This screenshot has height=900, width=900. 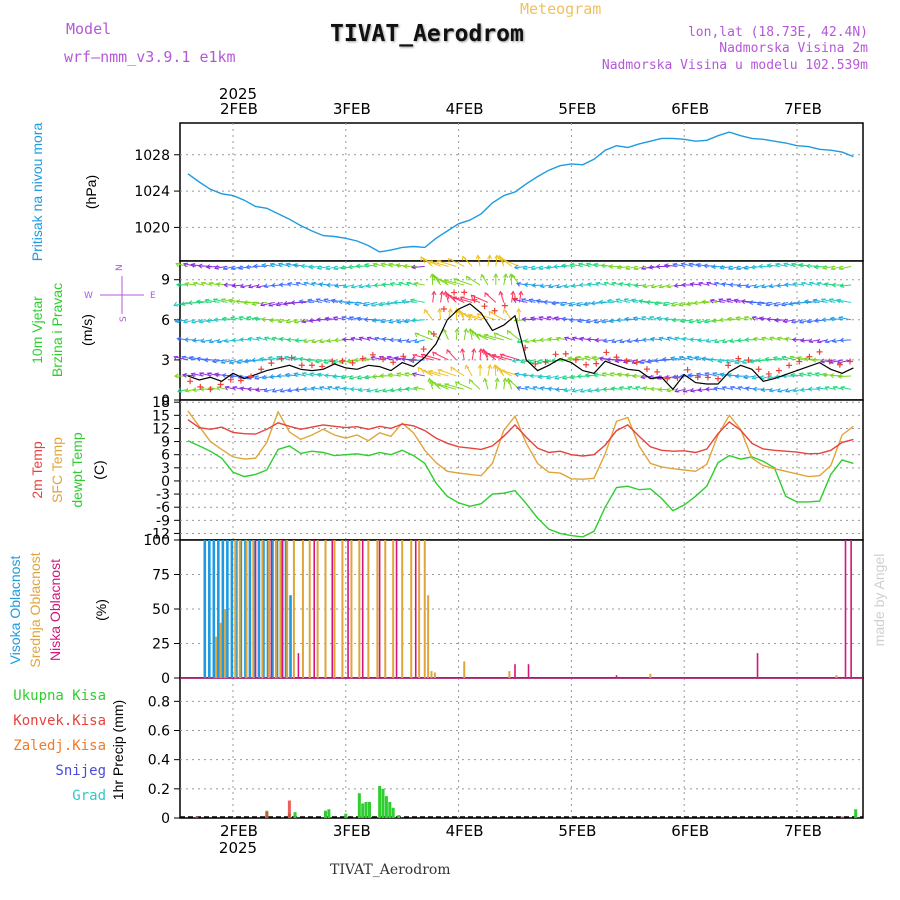 I want to click on compass-n: N, so click(x=120, y=267).